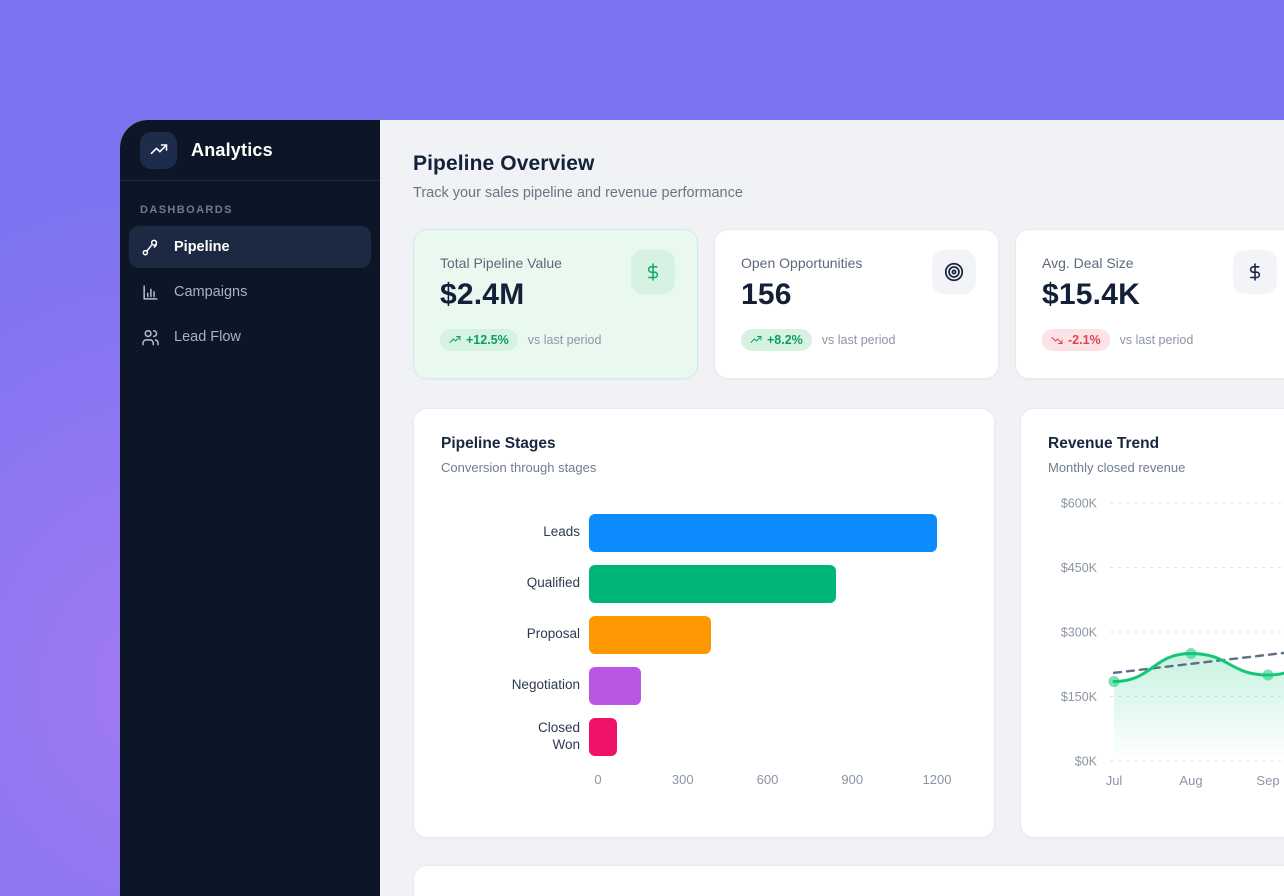 Image resolution: width=1284 pixels, height=896 pixels. Describe the element at coordinates (1166, 641) in the screenshot. I see `revenue-trend-line-chart: $0K $150K $300K $450K $600K Jul Aug Sep` at that location.